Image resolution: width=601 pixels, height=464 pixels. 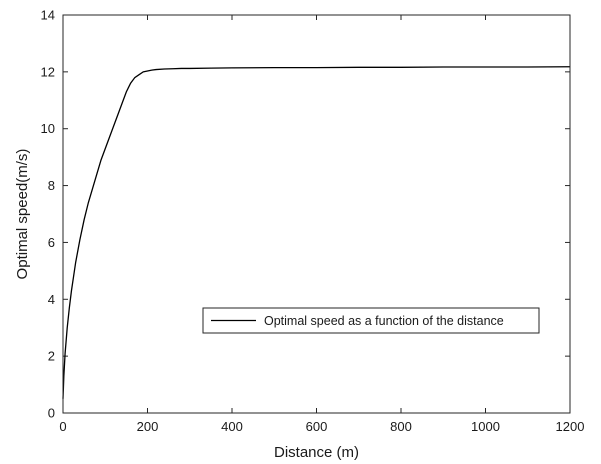 I want to click on y-tick-label: 2, so click(x=51, y=356).